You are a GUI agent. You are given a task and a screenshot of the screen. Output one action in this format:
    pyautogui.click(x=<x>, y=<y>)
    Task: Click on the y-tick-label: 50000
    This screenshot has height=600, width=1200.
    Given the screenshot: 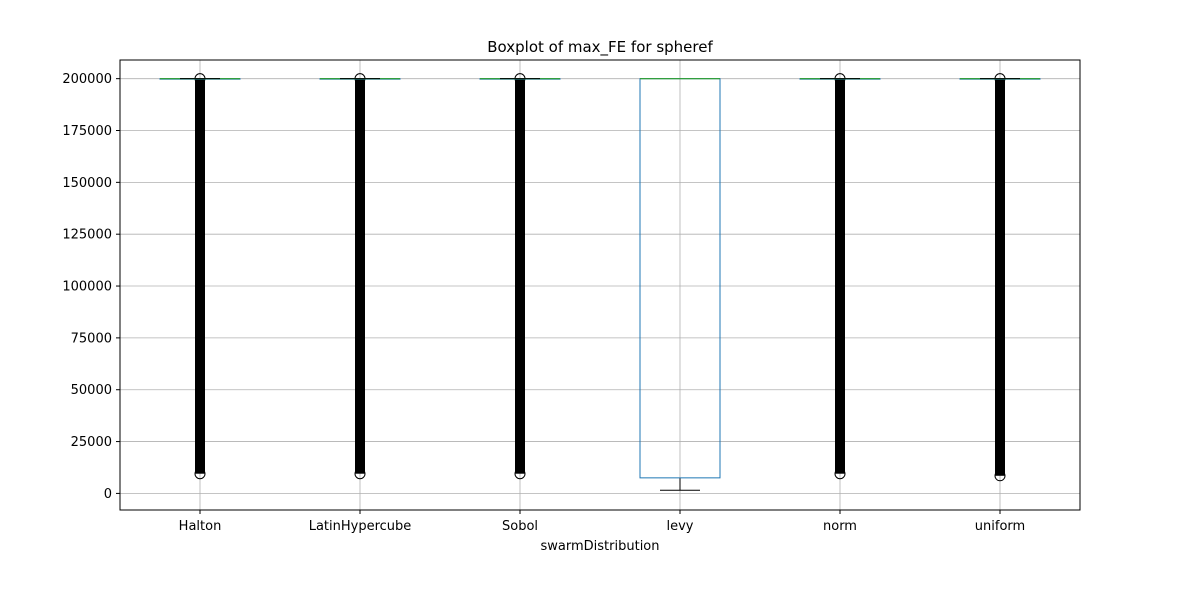 What is the action you would take?
    pyautogui.click(x=91, y=390)
    